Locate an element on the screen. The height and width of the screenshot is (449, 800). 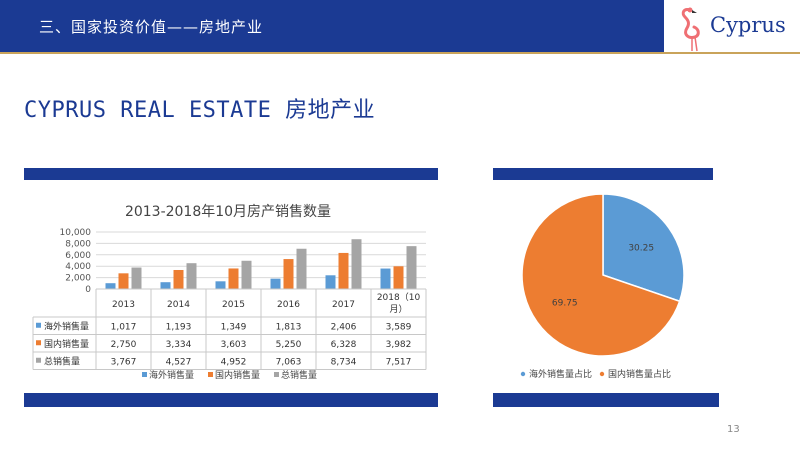
table-row-label: 总销售量 is located at coordinates (62, 361).